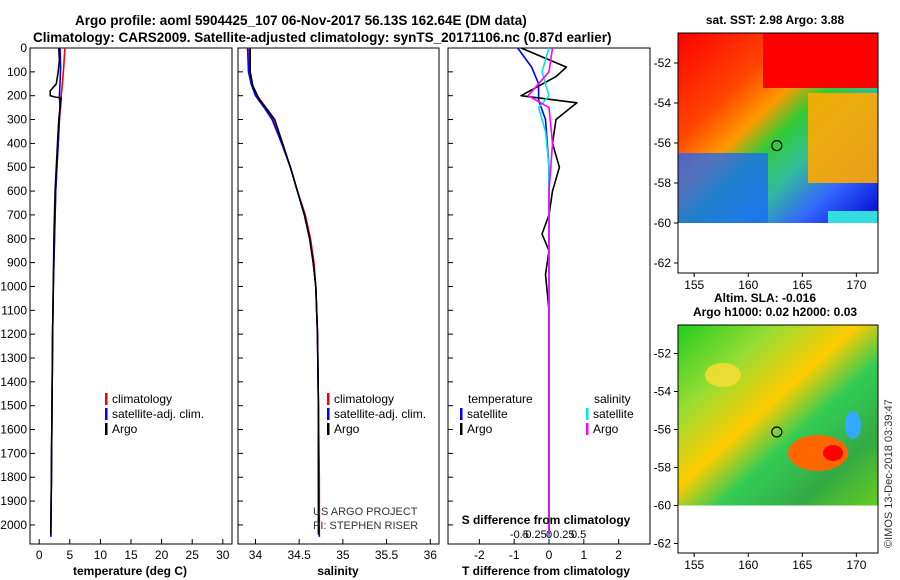 This screenshot has width=900, height=580. What do you see at coordinates (514, 555) in the screenshot?
I see `x-tick-label: -1` at bounding box center [514, 555].